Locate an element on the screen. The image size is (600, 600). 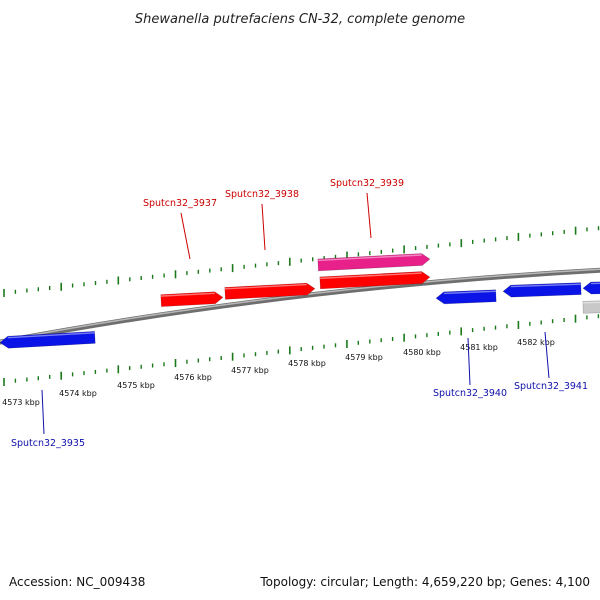
ruler-label: 4578 kbp is located at coordinates (307, 363).